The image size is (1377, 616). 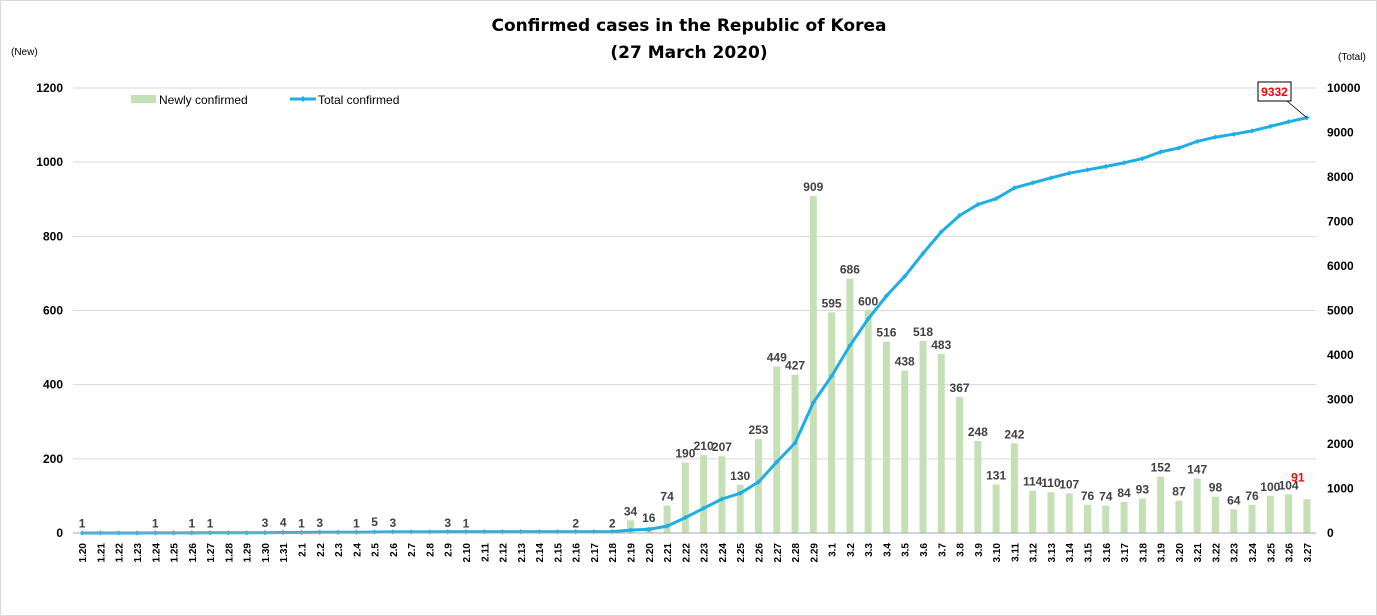 What do you see at coordinates (53, 385) in the screenshot?
I see `left-tick-label-400: 400` at bounding box center [53, 385].